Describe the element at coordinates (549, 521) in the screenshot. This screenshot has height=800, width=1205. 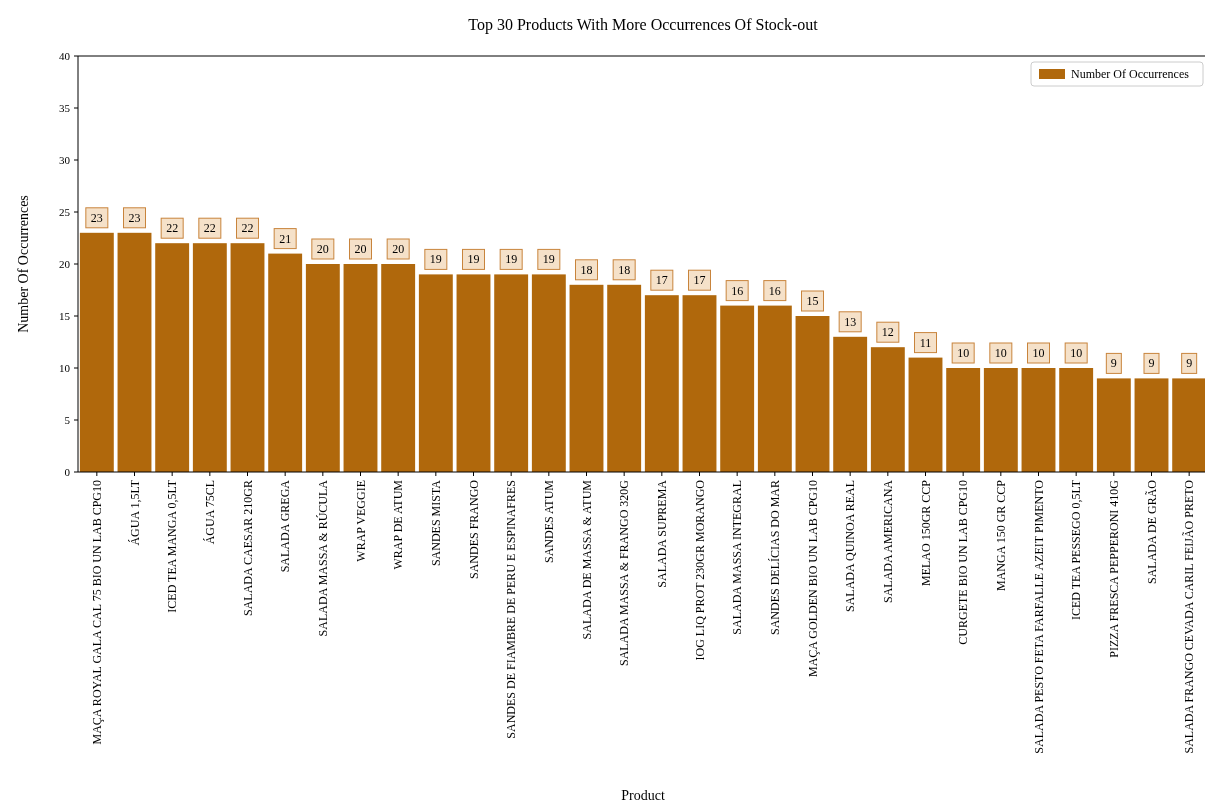
I see `x-tick-label: SANDES ATUM` at that location.